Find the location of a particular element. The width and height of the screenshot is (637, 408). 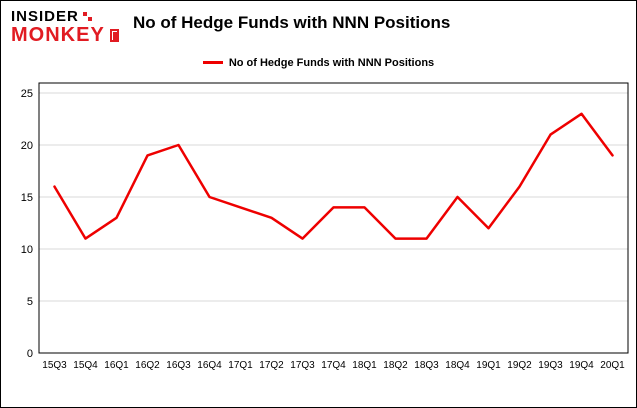

x-tick-label: 15Q3 is located at coordinates (54, 365).